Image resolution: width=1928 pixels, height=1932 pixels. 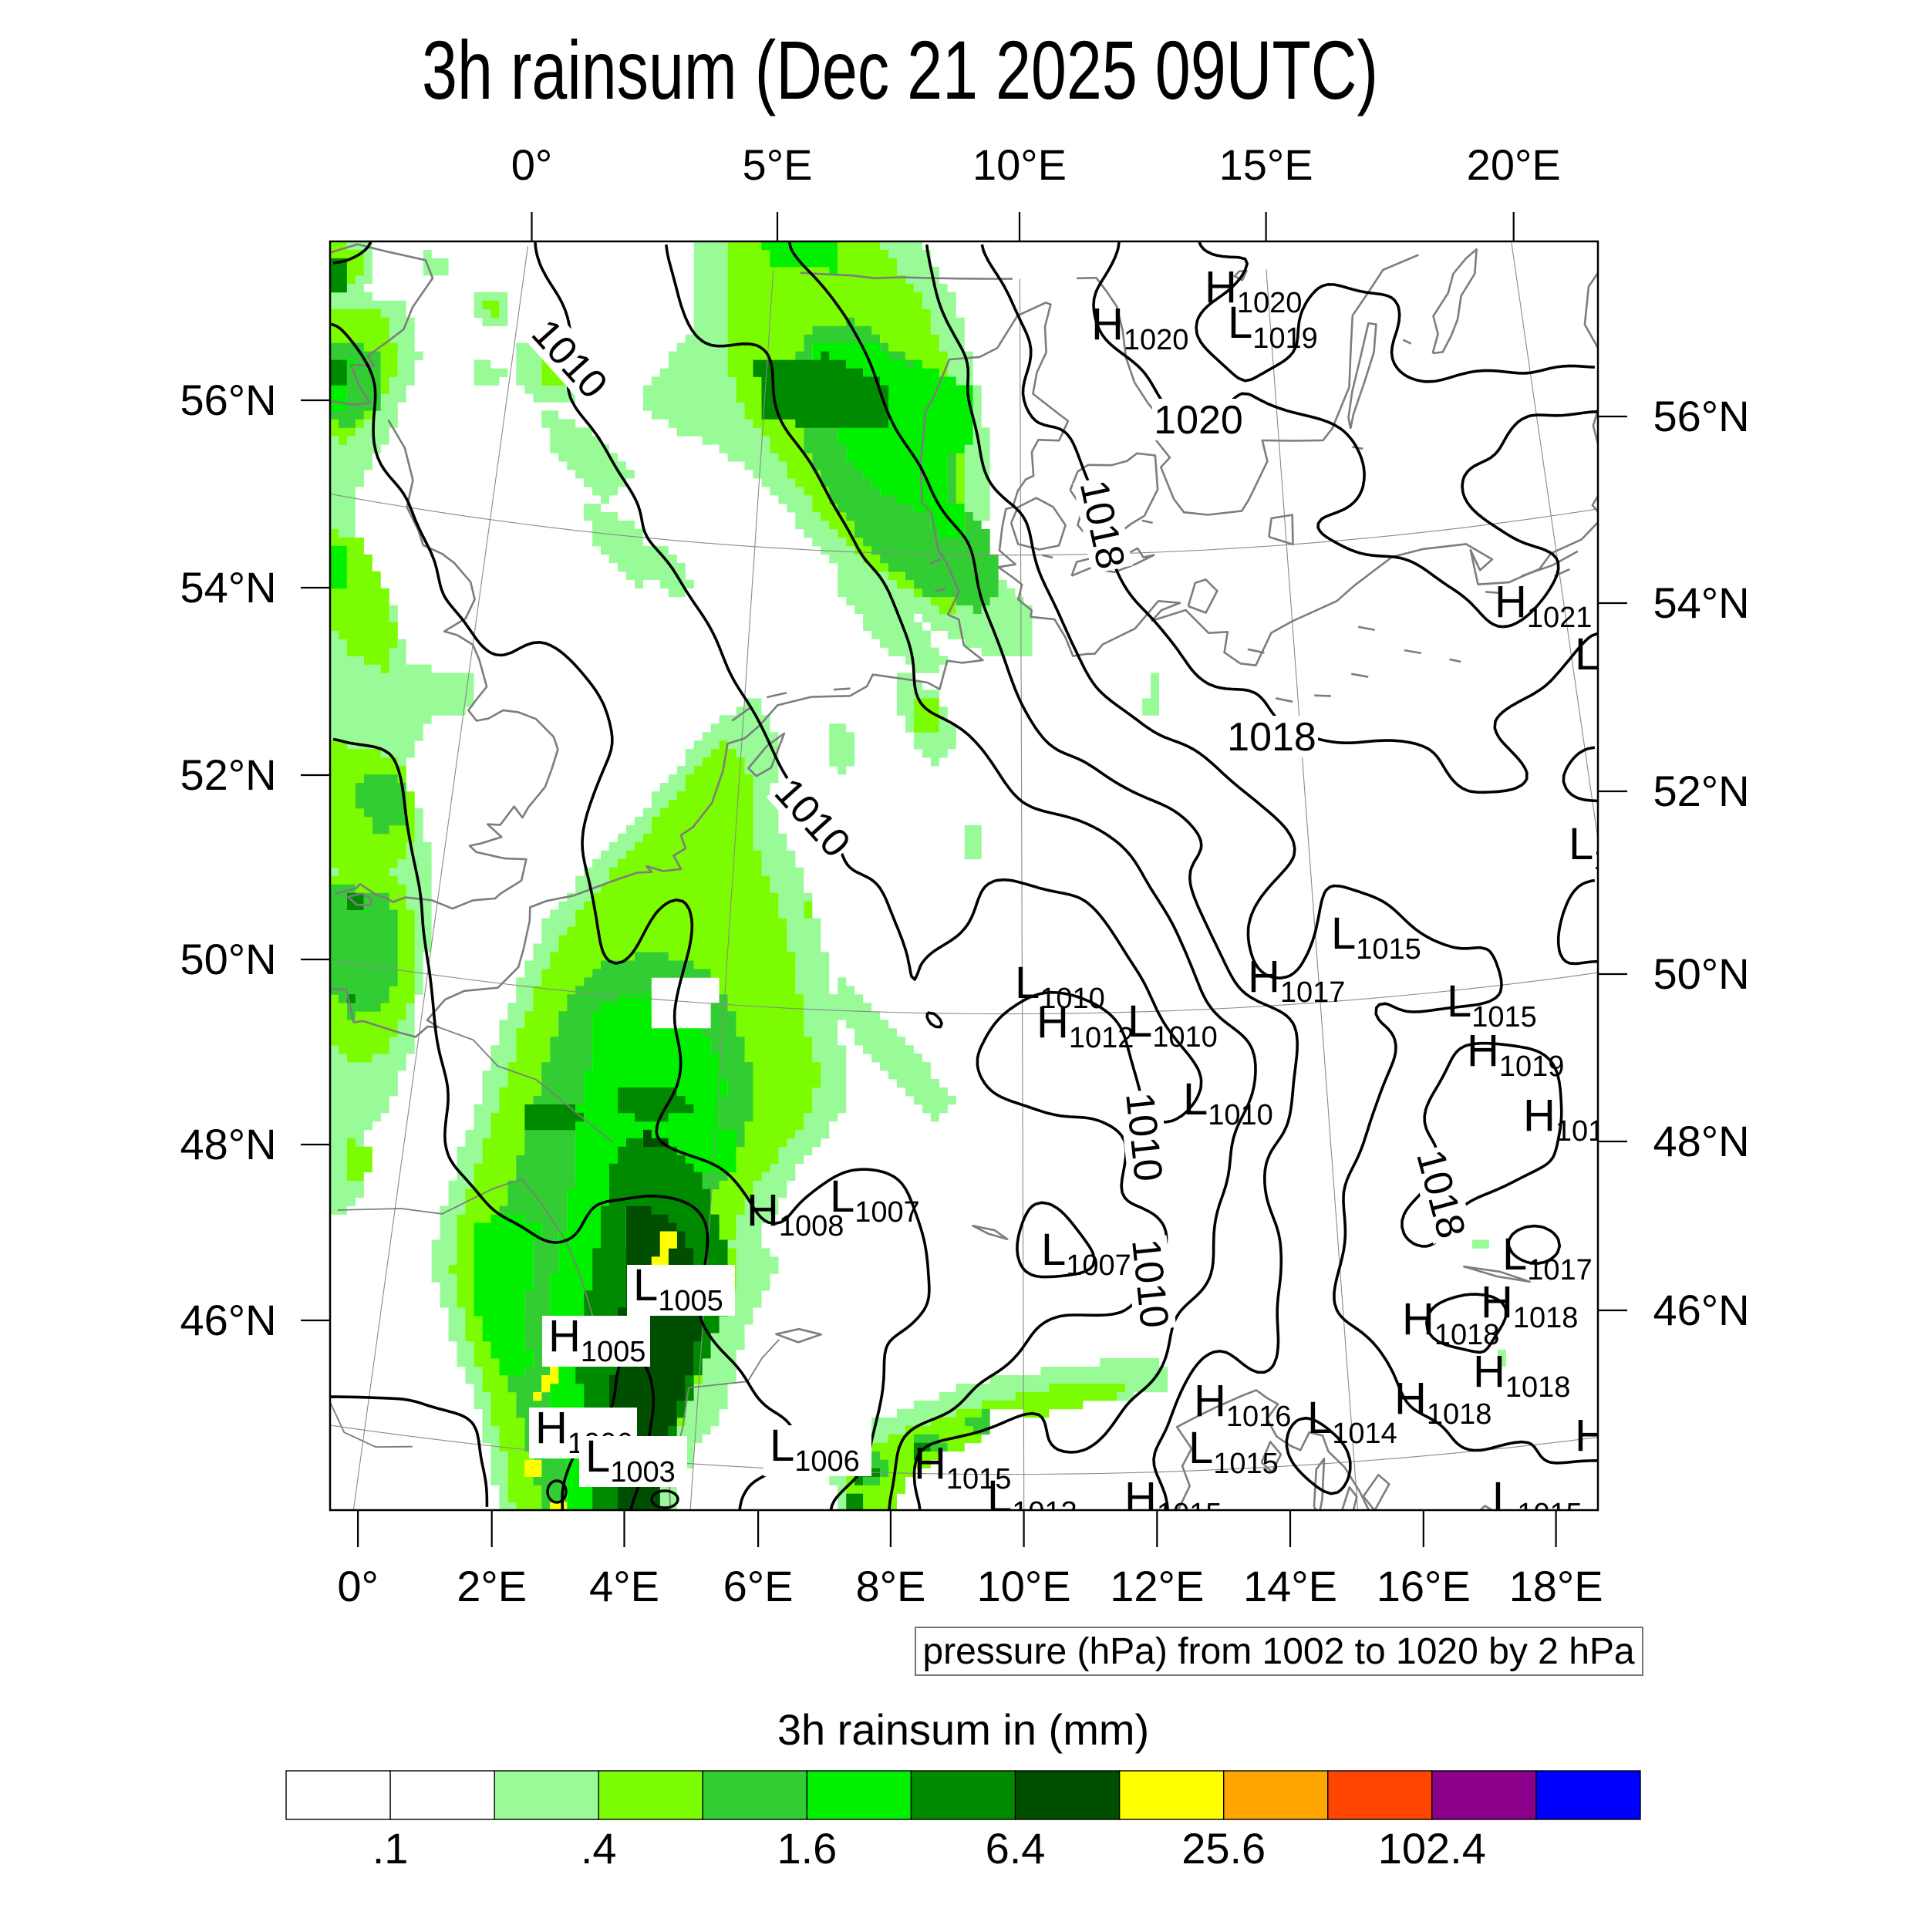 What do you see at coordinates (900, 69) in the screenshot?
I see `svg-text: 3h rainsum (Dec 21 2025 09UTC)` at bounding box center [900, 69].